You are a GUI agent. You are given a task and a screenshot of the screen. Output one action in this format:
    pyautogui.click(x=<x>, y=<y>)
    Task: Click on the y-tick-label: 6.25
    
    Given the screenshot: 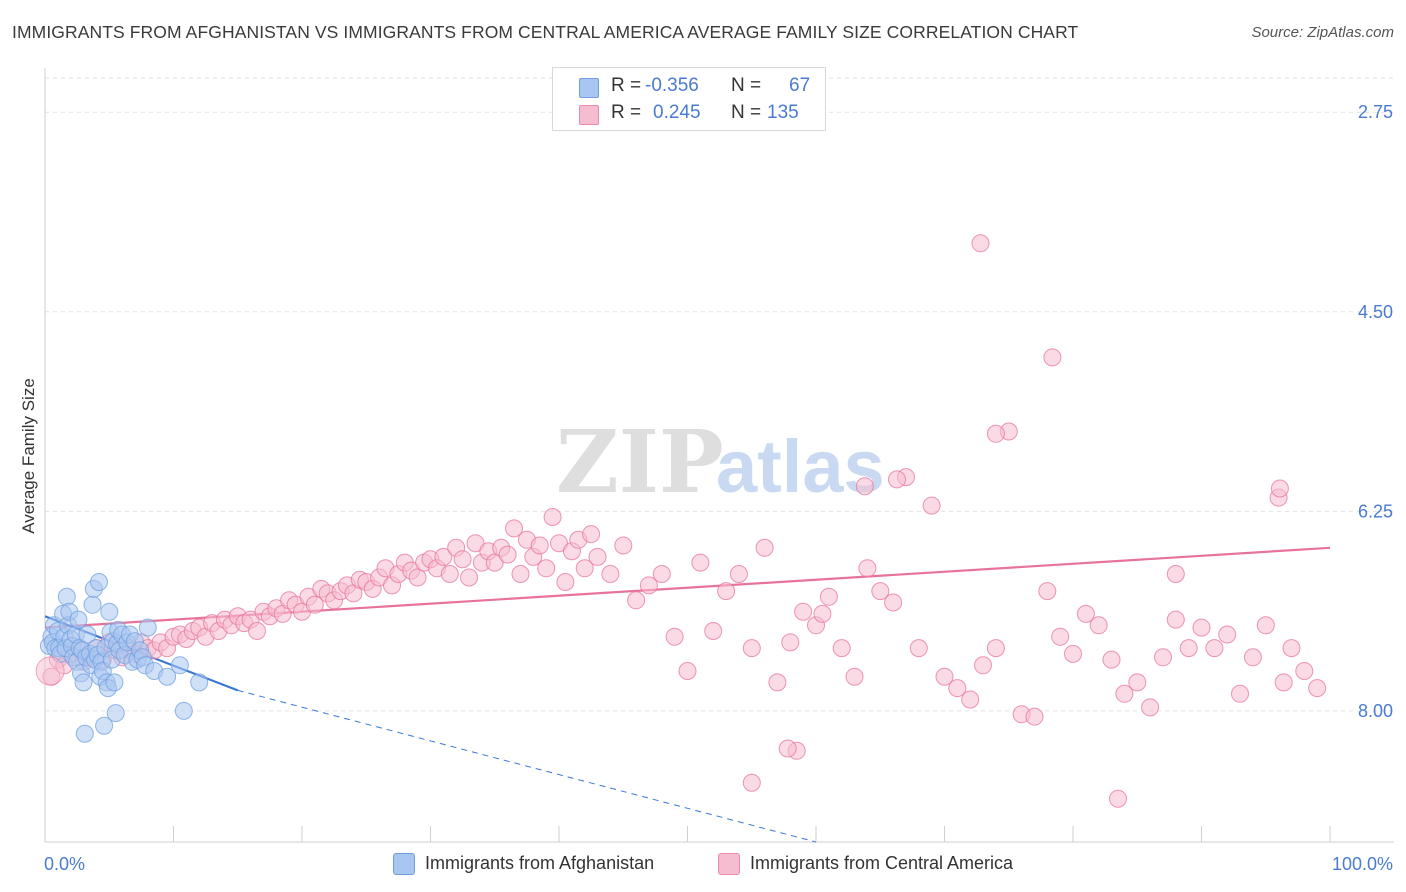 What is the action you would take?
    pyautogui.click(x=1375, y=511)
    